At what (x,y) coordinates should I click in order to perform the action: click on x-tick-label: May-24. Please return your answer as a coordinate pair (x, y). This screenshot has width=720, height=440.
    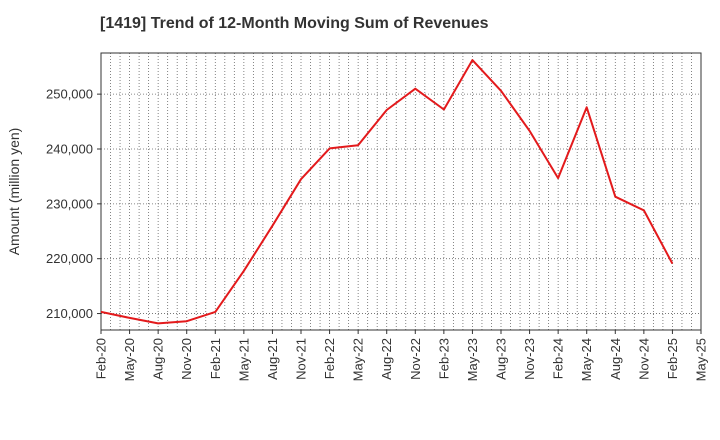
    Looking at the image, I should click on (586, 359).